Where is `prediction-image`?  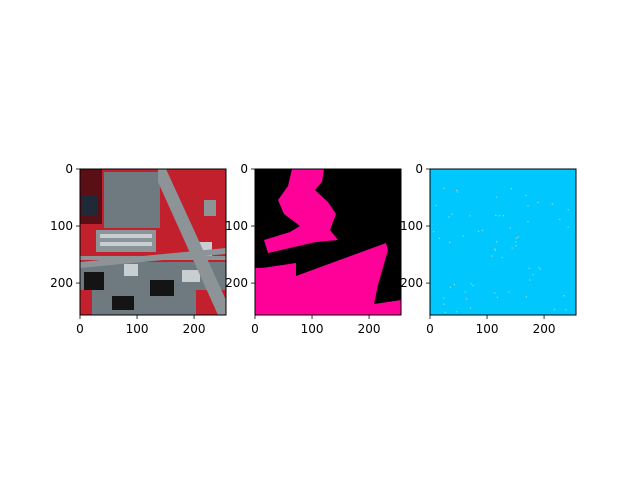
prediction-image is located at coordinates (503, 242).